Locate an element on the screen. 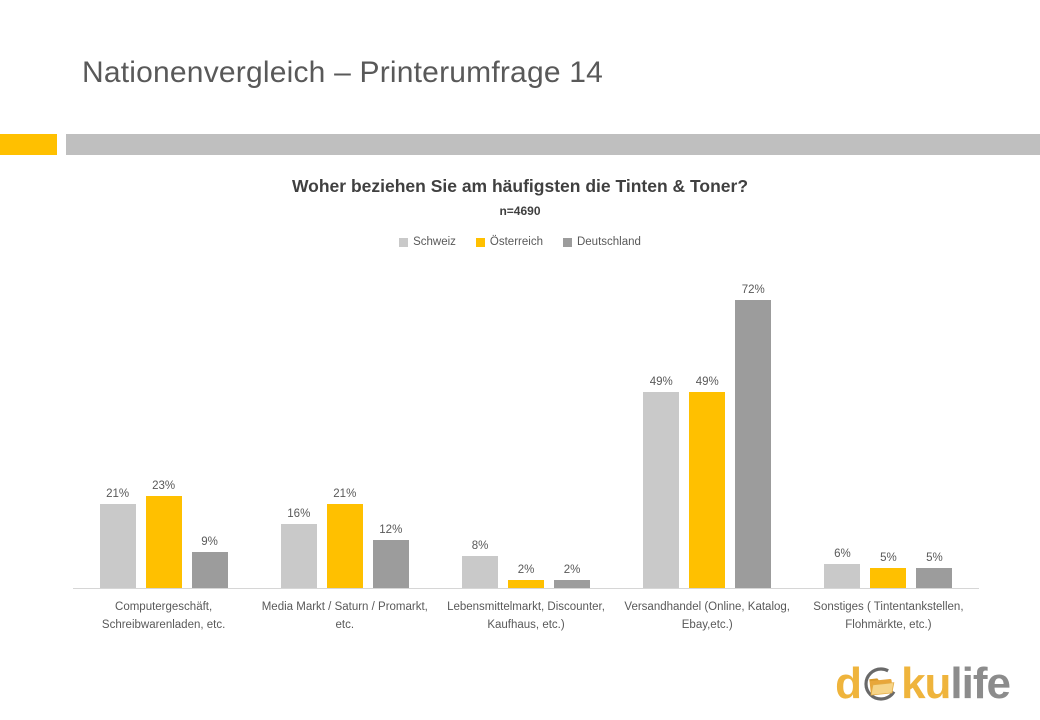  bar-value-label: 6% is located at coordinates (842, 554).